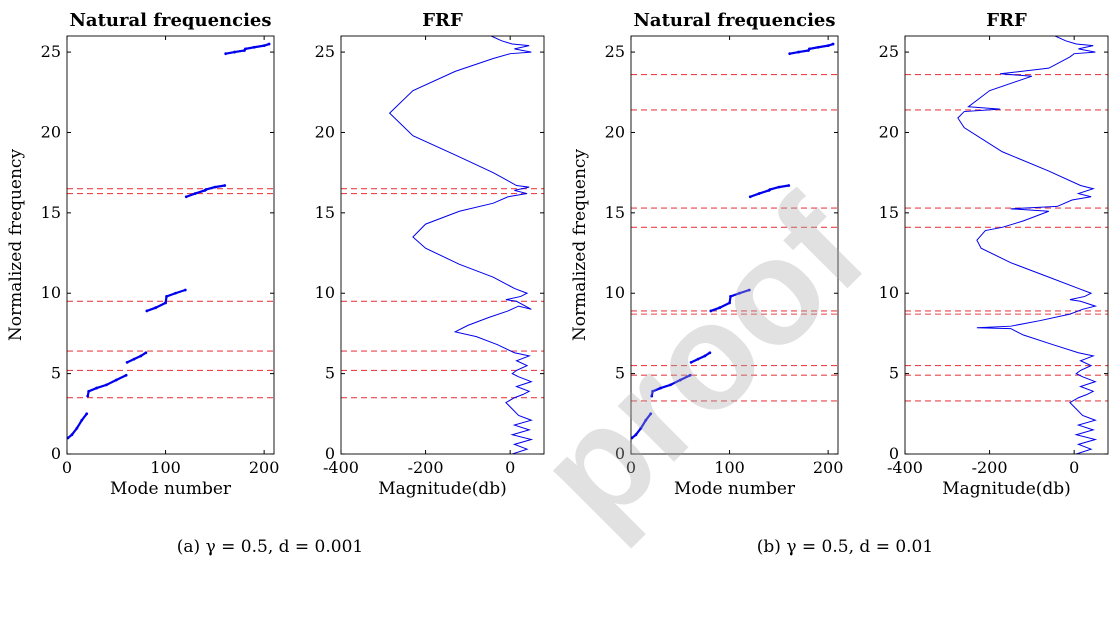 The height and width of the screenshot is (628, 1111). Describe the element at coordinates (270, 547) in the screenshot. I see `caption-a: (a) γ = 0.5, d = 0.001` at that location.